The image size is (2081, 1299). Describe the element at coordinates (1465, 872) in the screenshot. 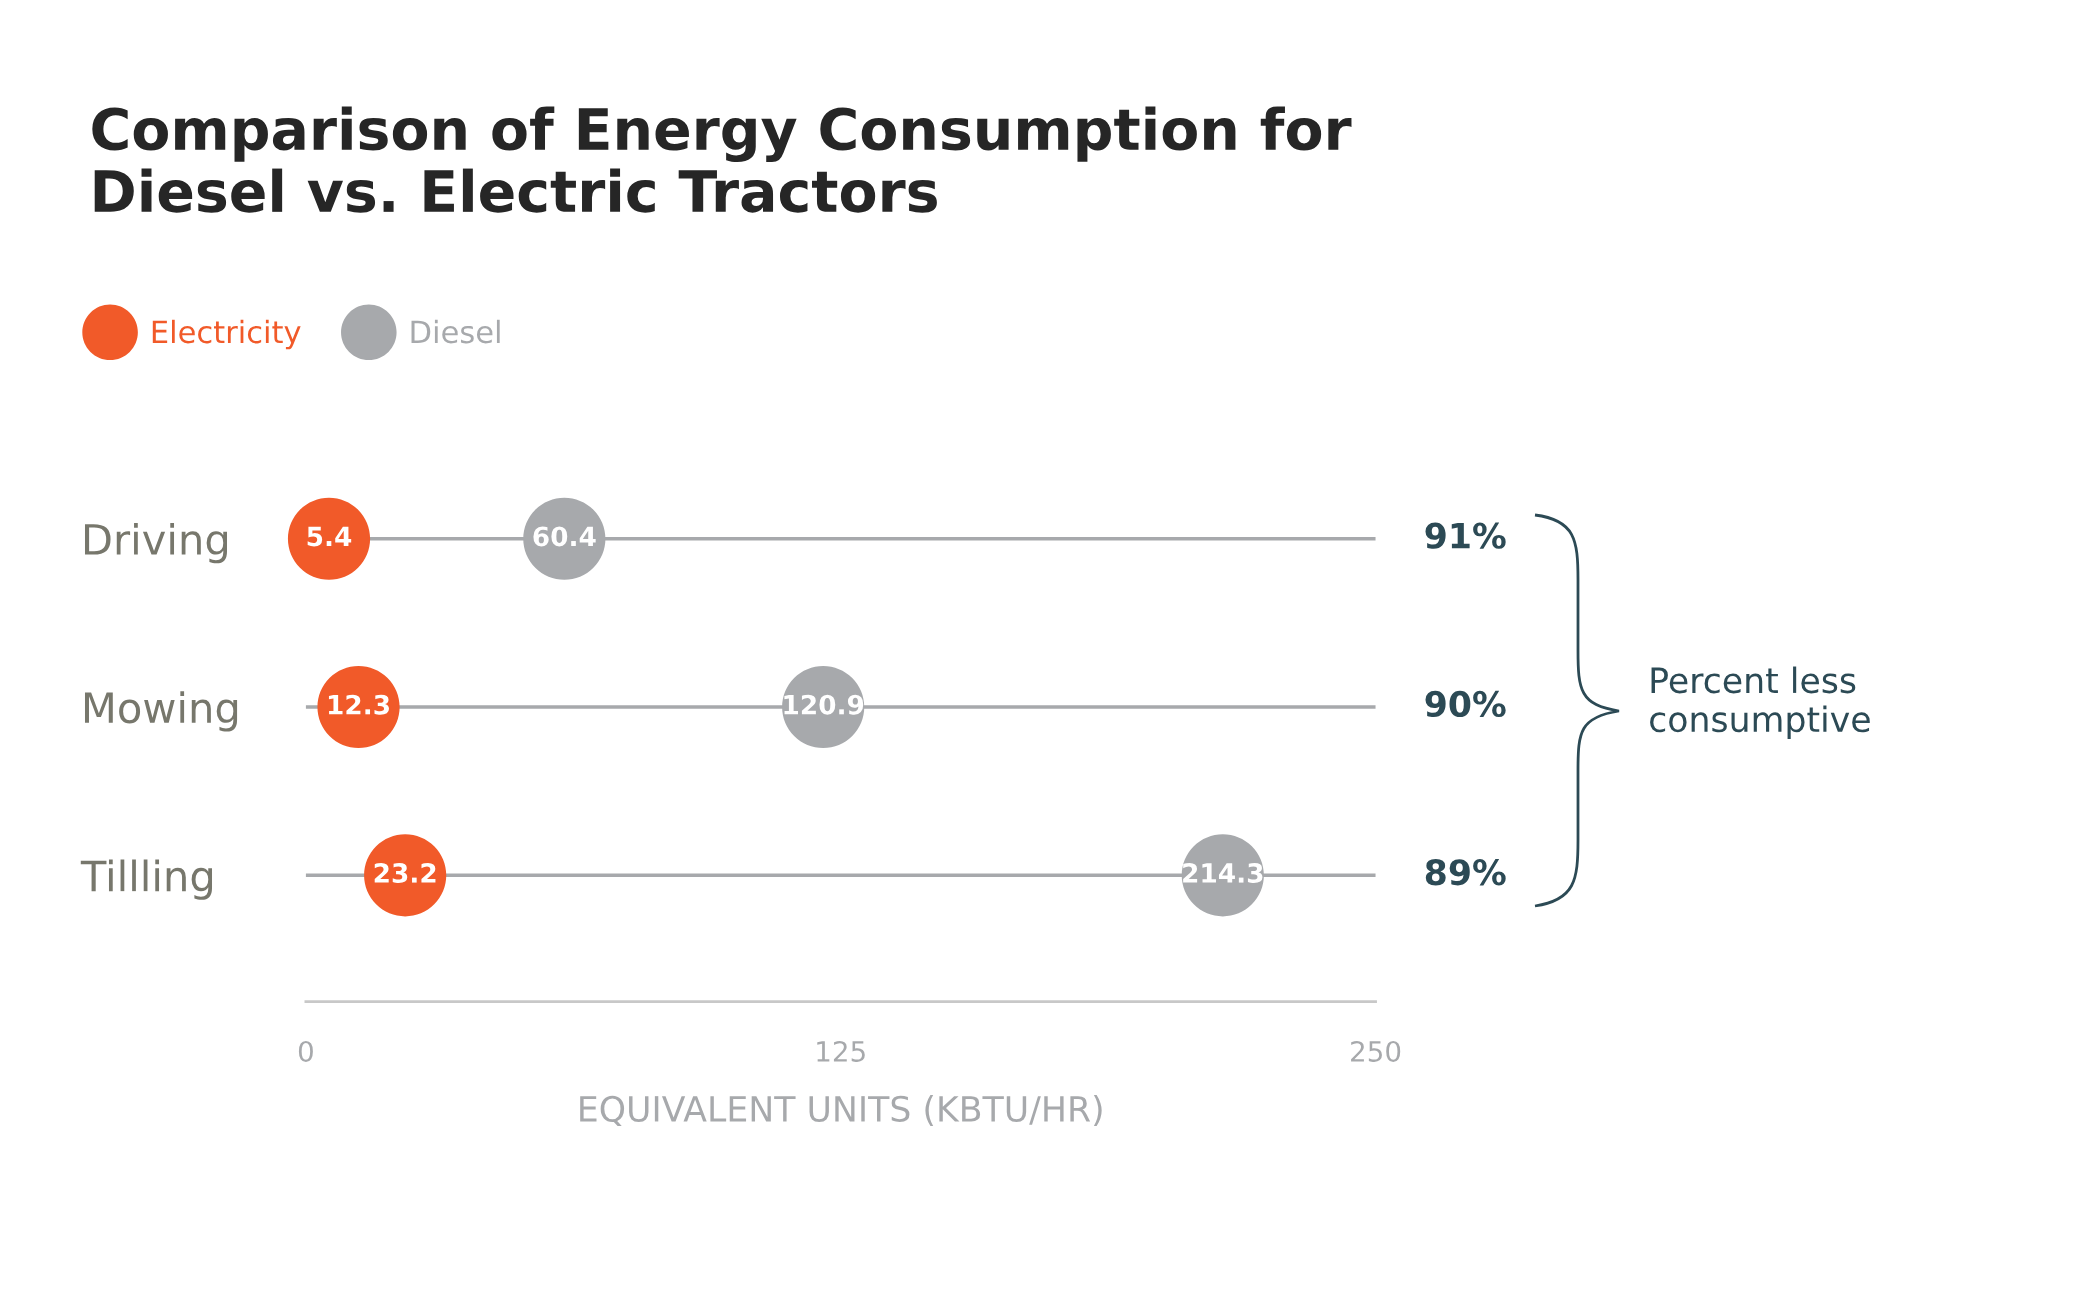

I see `text: 89%` at that location.